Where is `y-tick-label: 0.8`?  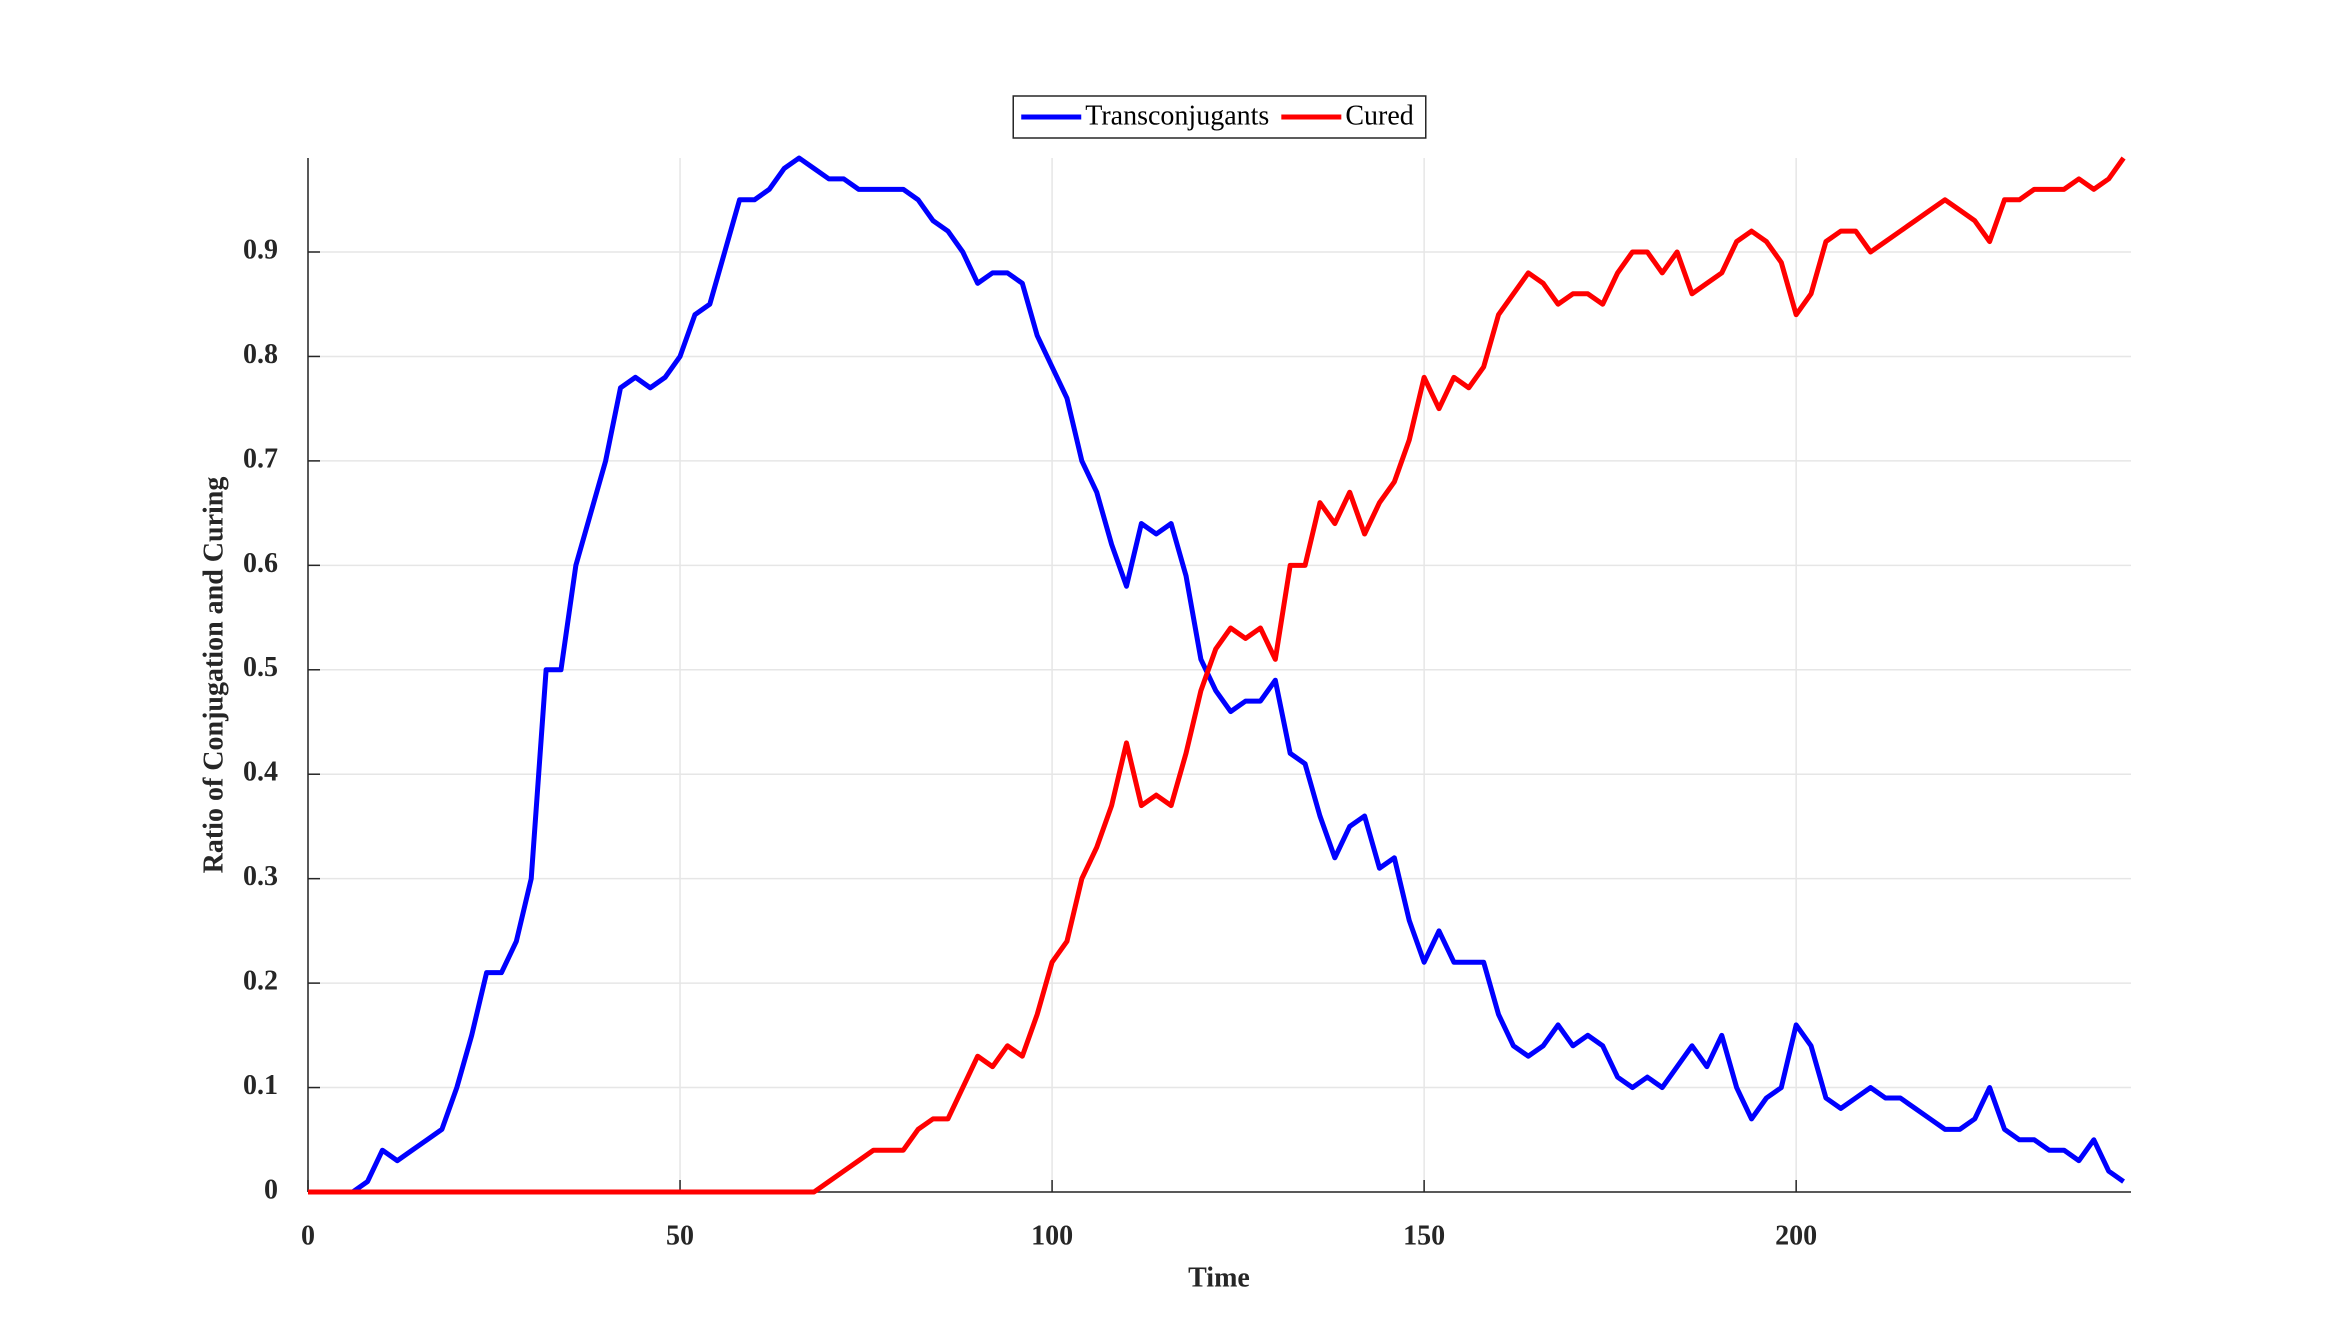
y-tick-label: 0.8 is located at coordinates (260, 354).